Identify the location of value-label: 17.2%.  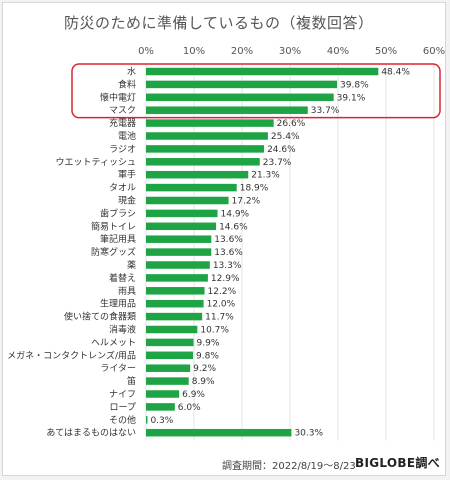
(246, 202).